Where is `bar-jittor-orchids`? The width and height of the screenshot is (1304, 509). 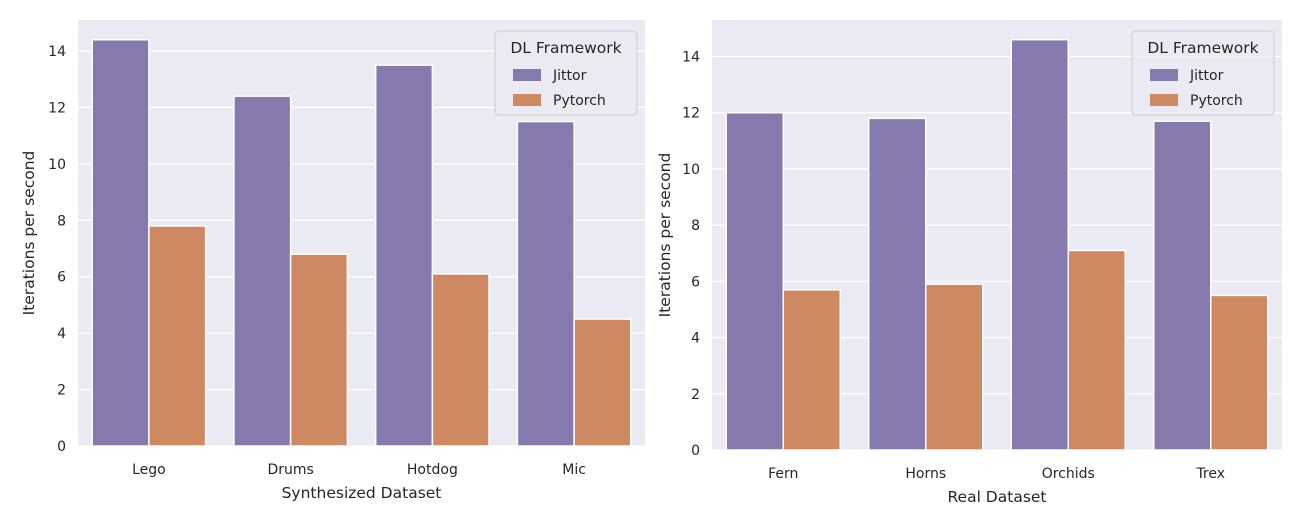 bar-jittor-orchids is located at coordinates (1039, 244).